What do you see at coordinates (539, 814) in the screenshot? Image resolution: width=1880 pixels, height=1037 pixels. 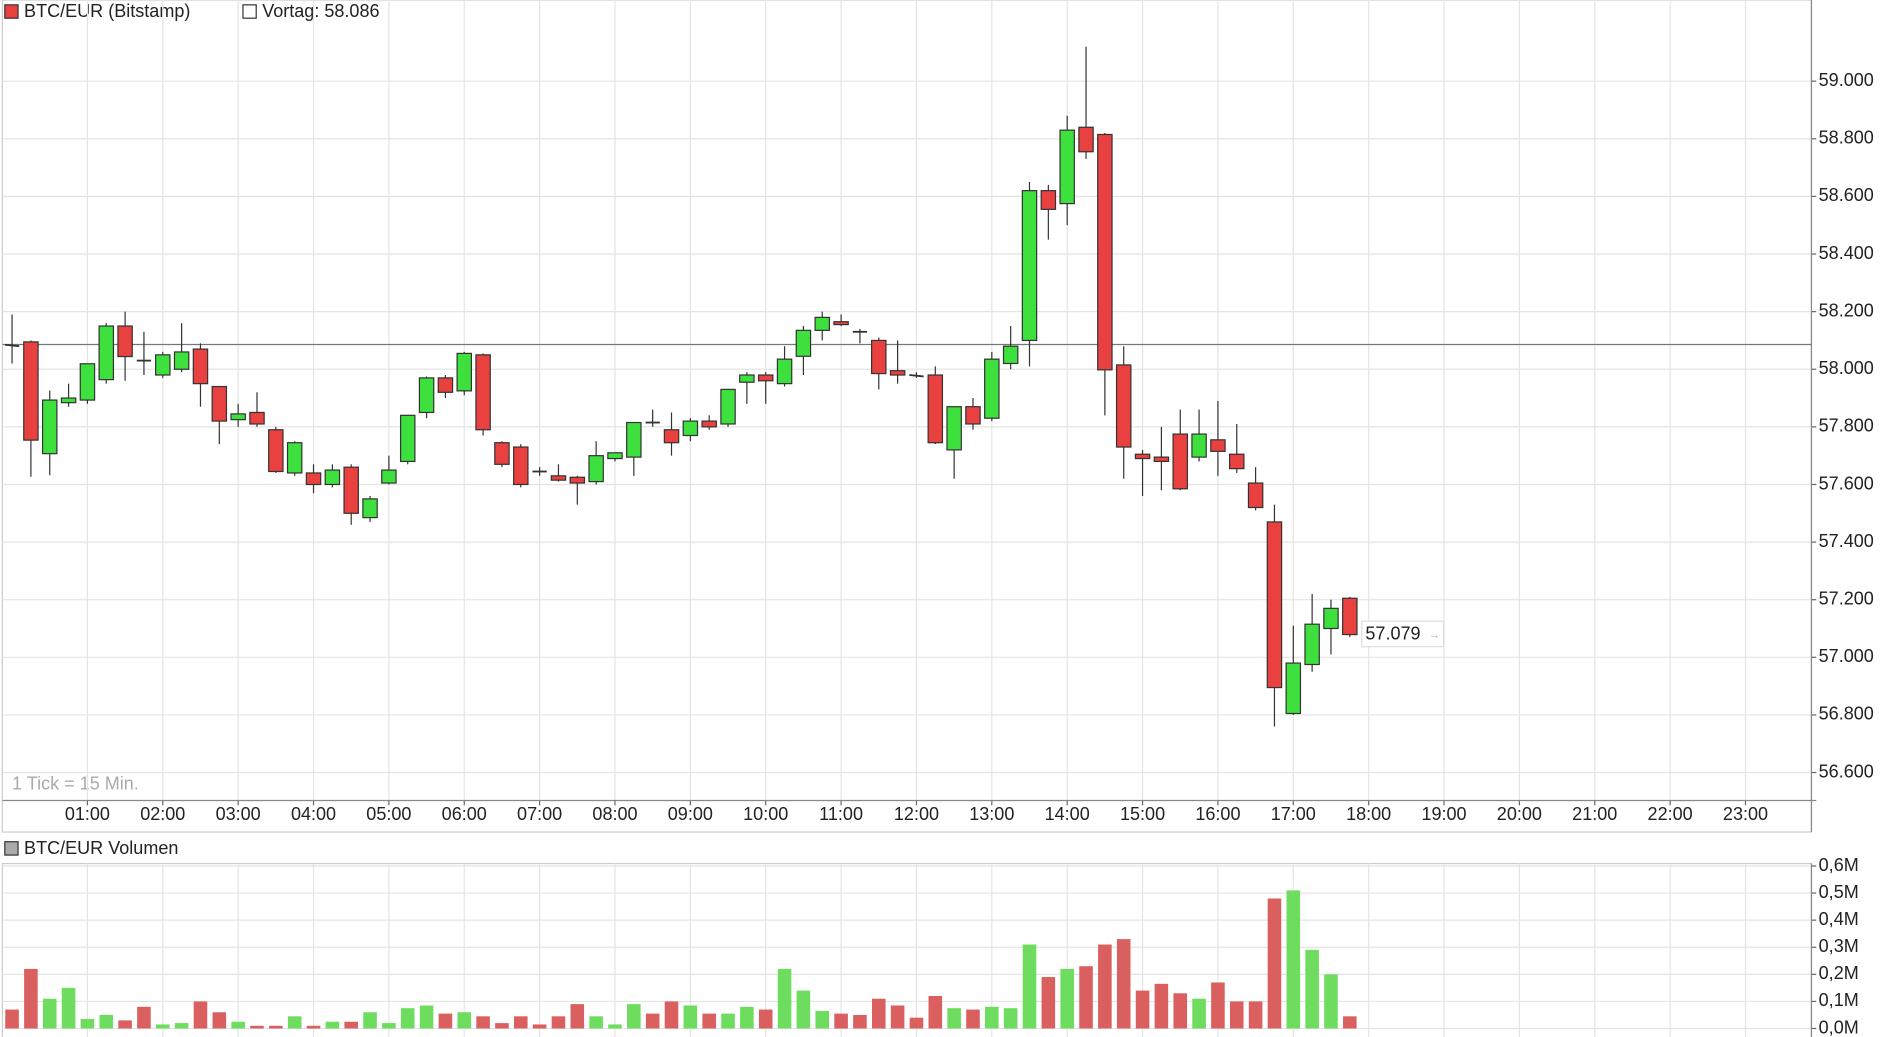 I see `x-tick-label: 07:00` at bounding box center [539, 814].